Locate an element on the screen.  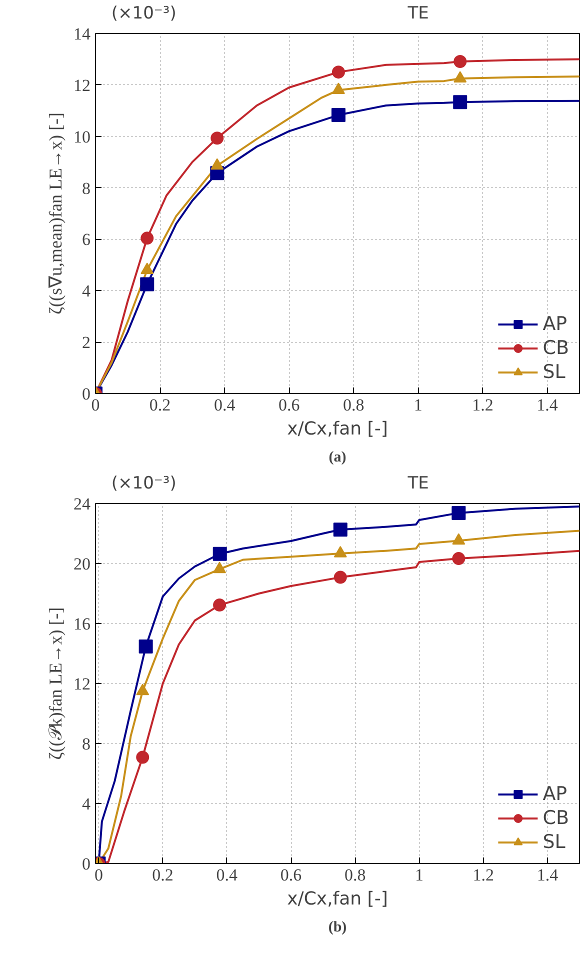
text: (b) is located at coordinates (337, 928).